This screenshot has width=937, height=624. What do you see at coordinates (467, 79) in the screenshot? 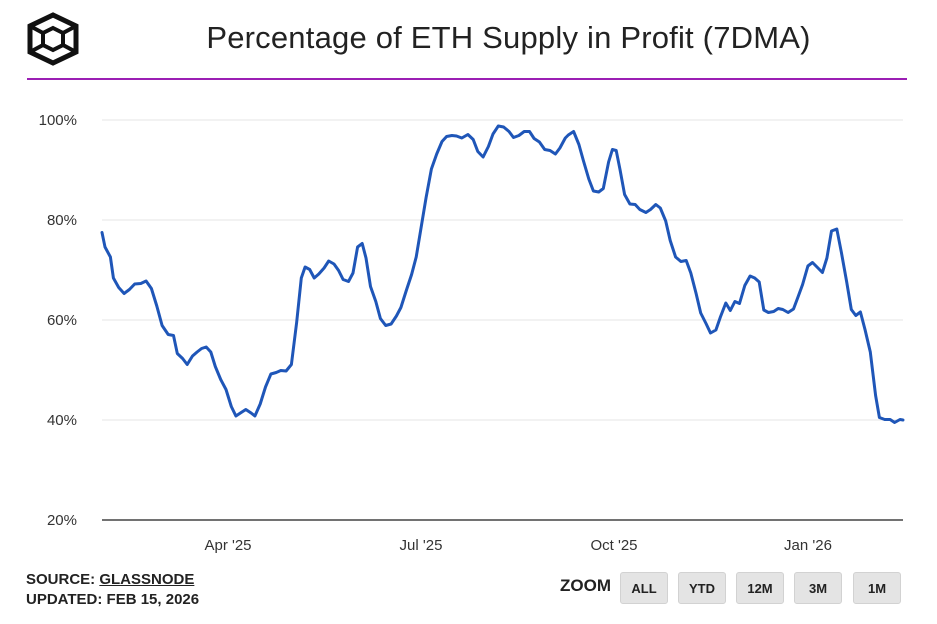
I see `title-divider` at bounding box center [467, 79].